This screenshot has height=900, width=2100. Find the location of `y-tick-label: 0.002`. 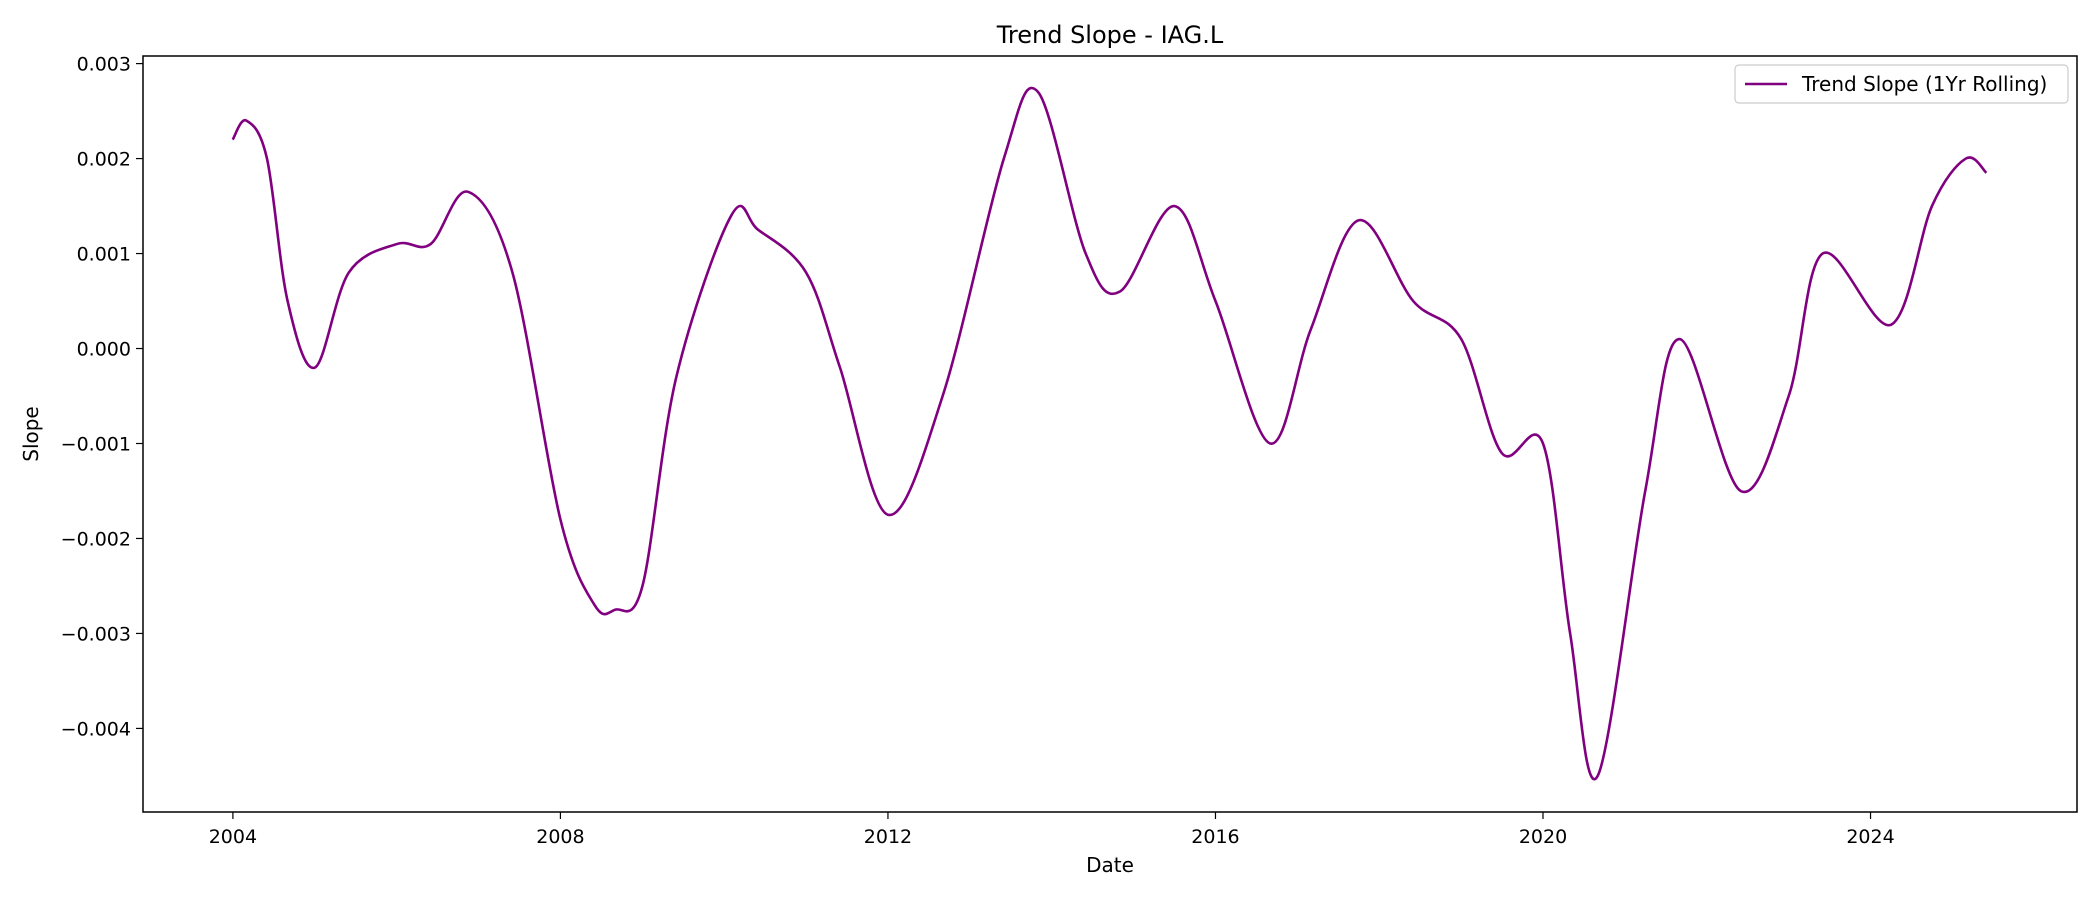

y-tick-label: 0.002 is located at coordinates (104, 160).